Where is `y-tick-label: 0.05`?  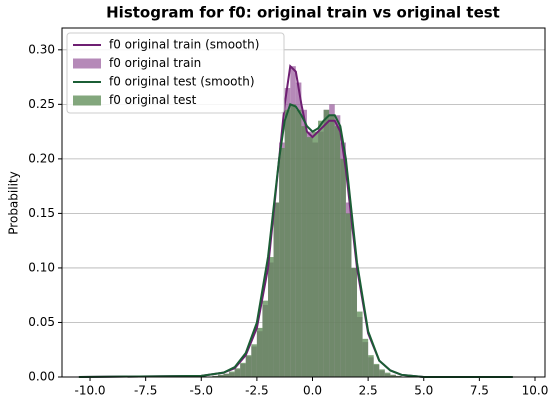
y-tick-label: 0.05 is located at coordinates (41, 322).